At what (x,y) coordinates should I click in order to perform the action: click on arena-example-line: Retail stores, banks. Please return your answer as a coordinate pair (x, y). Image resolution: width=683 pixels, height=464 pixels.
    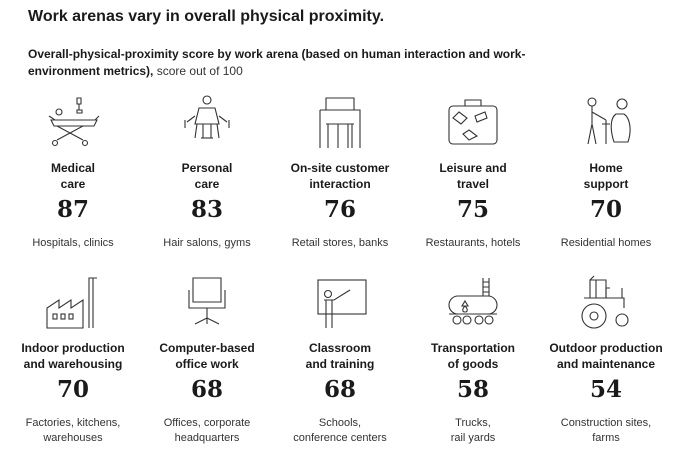
    Looking at the image, I should click on (340, 243).